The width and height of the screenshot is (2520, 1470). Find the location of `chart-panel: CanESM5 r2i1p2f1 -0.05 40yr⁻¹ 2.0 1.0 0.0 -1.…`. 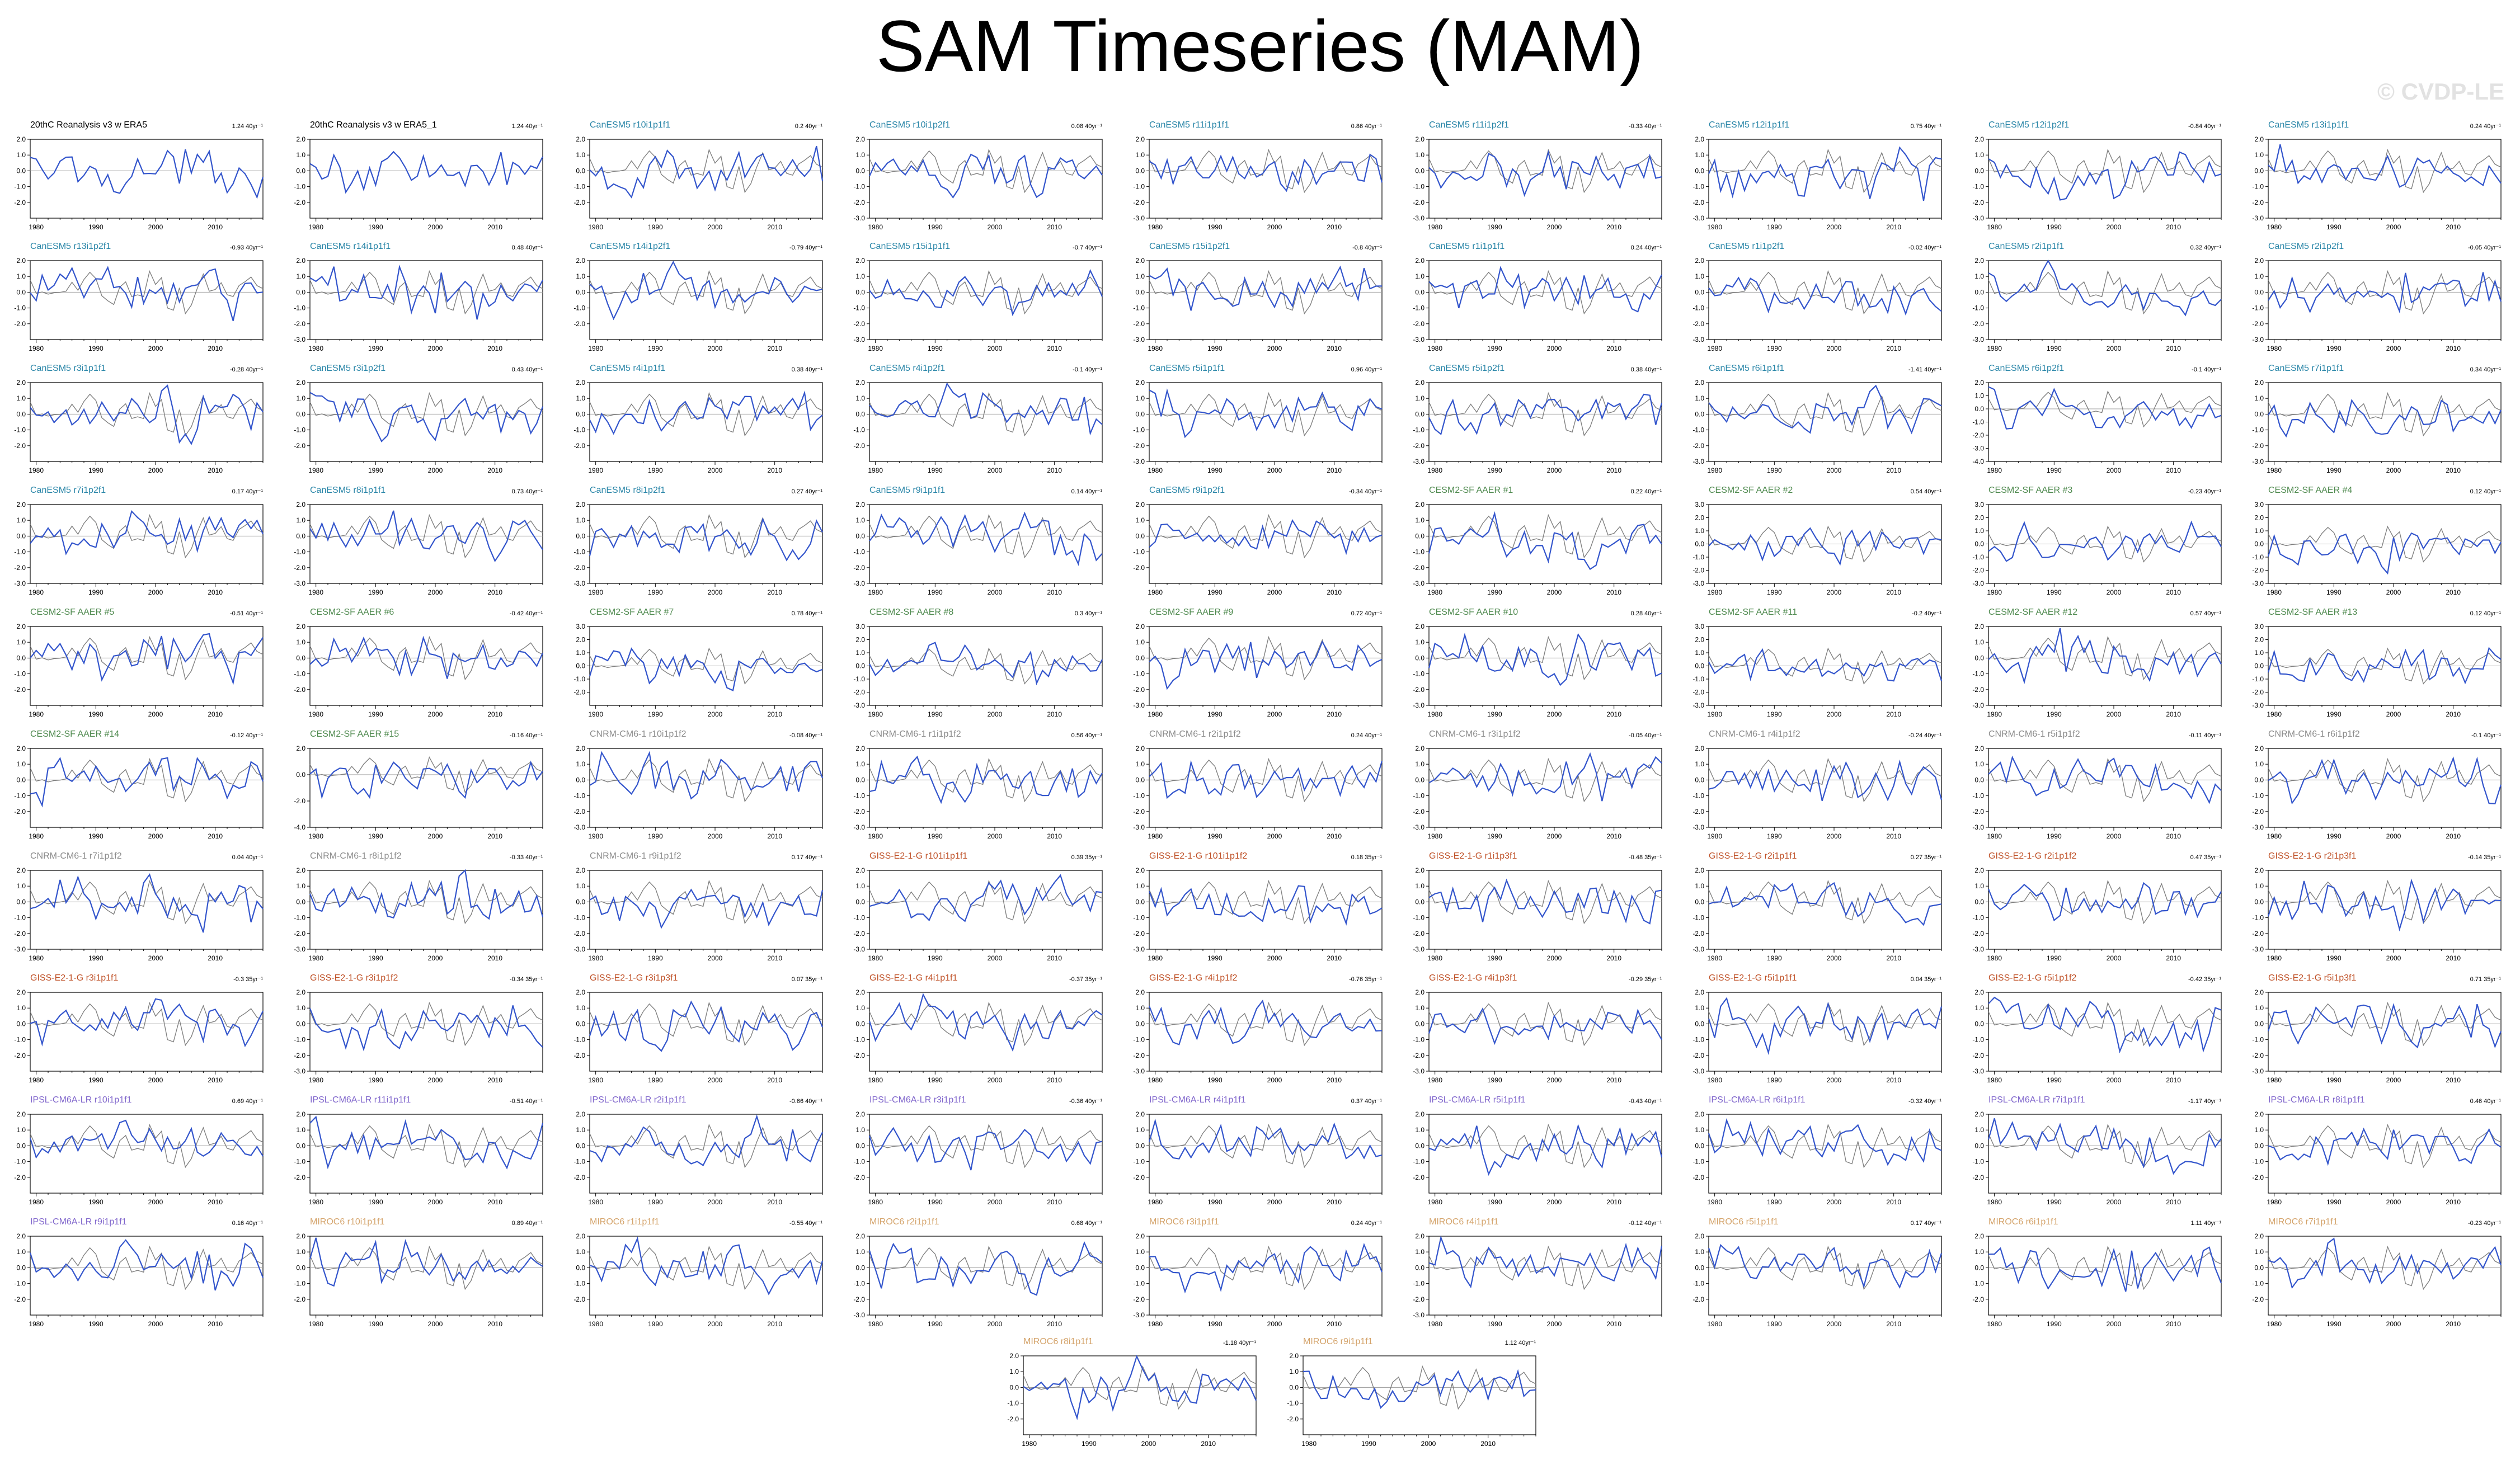

chart-panel: CanESM5 r2i1p2f1 -0.05 40yr⁻¹ 2.0 1.0 0.0 -1.… is located at coordinates (2372, 302).